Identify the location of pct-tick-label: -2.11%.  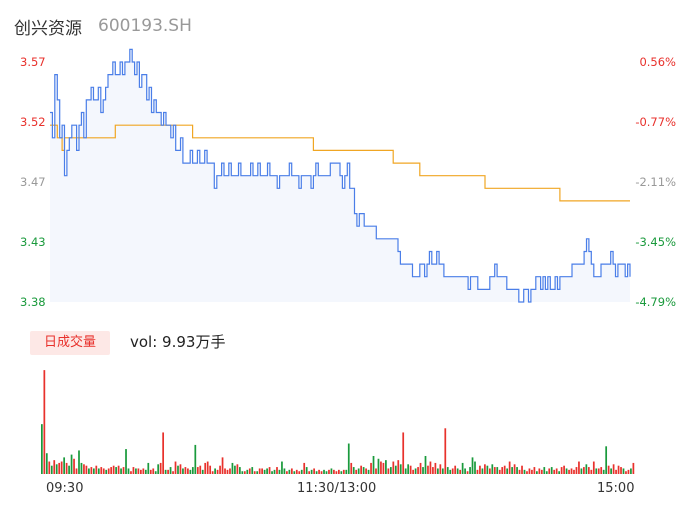
(655, 182).